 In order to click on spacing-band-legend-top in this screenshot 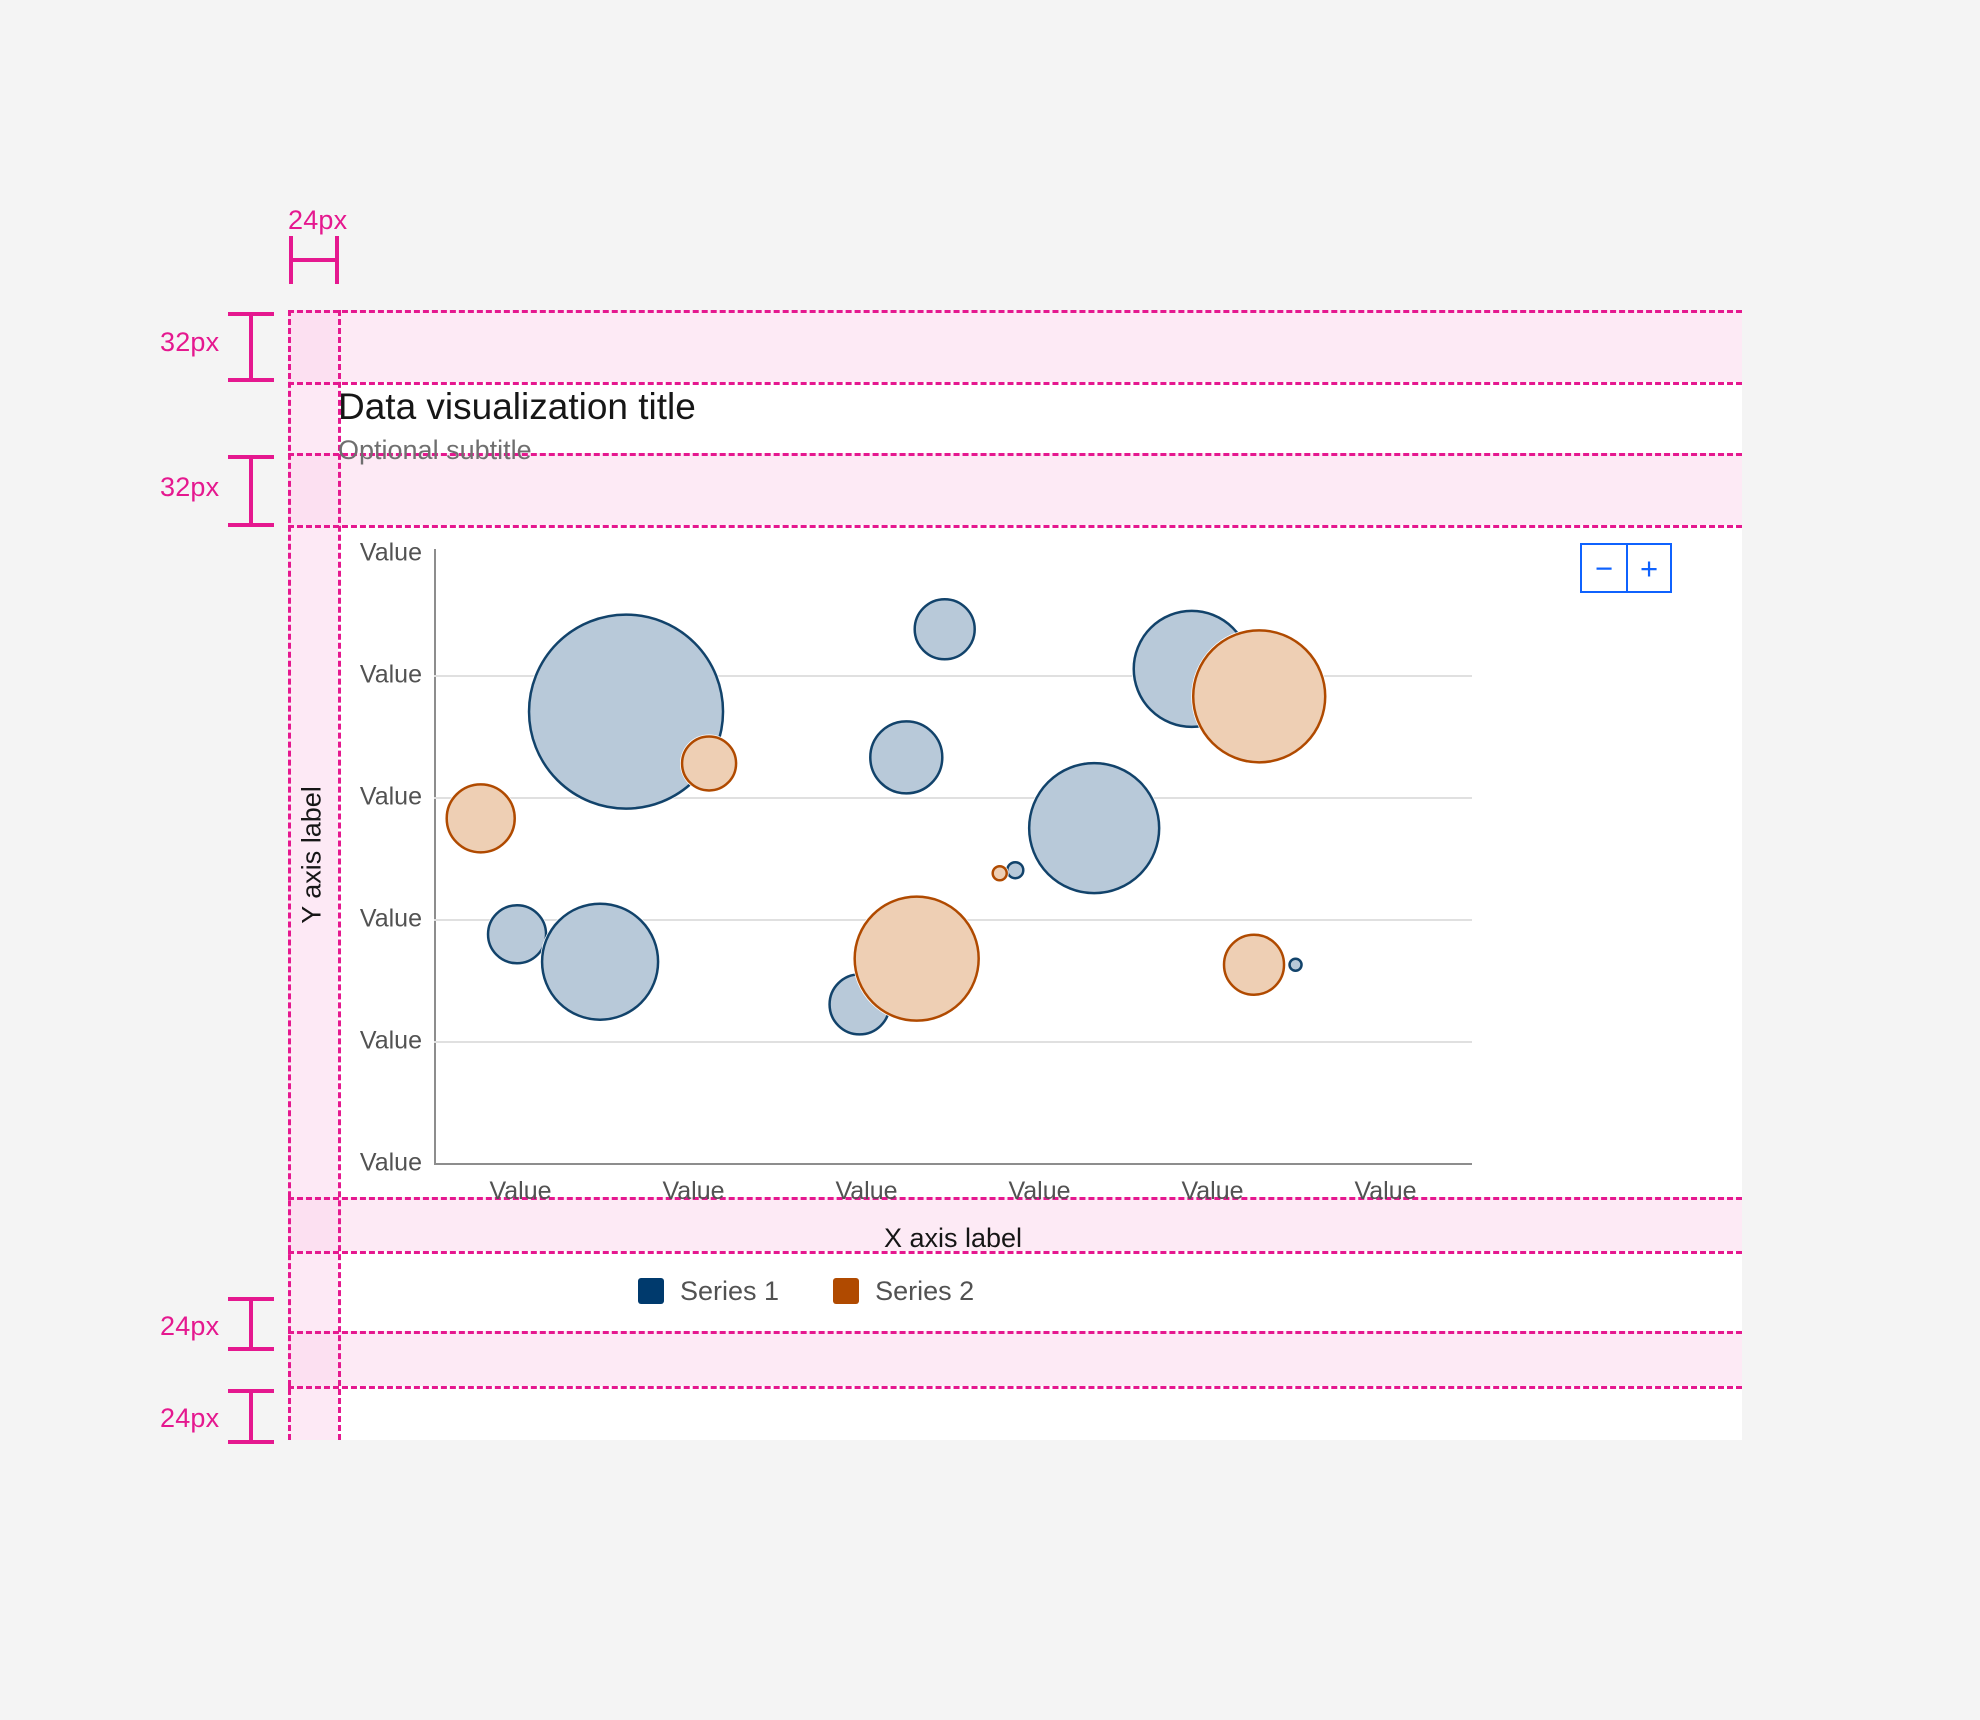, I will do `click(1015, 1224)`.